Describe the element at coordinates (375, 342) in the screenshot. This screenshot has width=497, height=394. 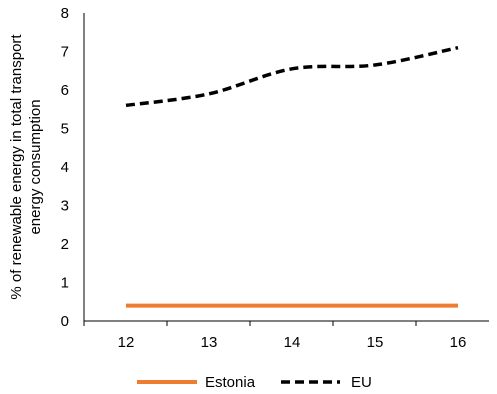
I see `x-tick-label: 15` at that location.